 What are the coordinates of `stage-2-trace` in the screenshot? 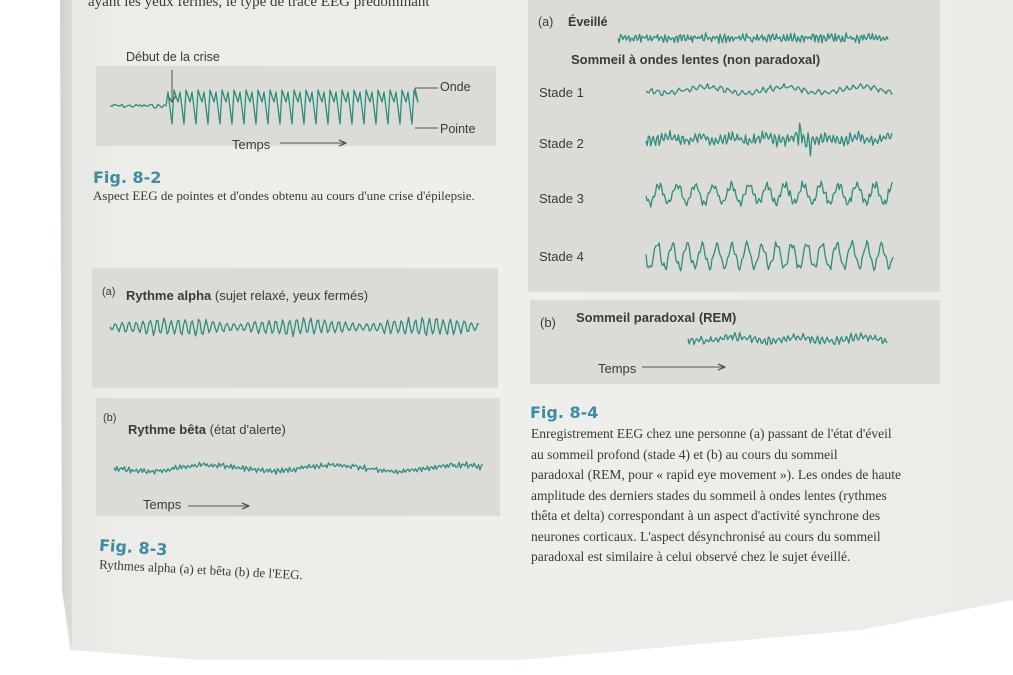 It's located at (769, 139).